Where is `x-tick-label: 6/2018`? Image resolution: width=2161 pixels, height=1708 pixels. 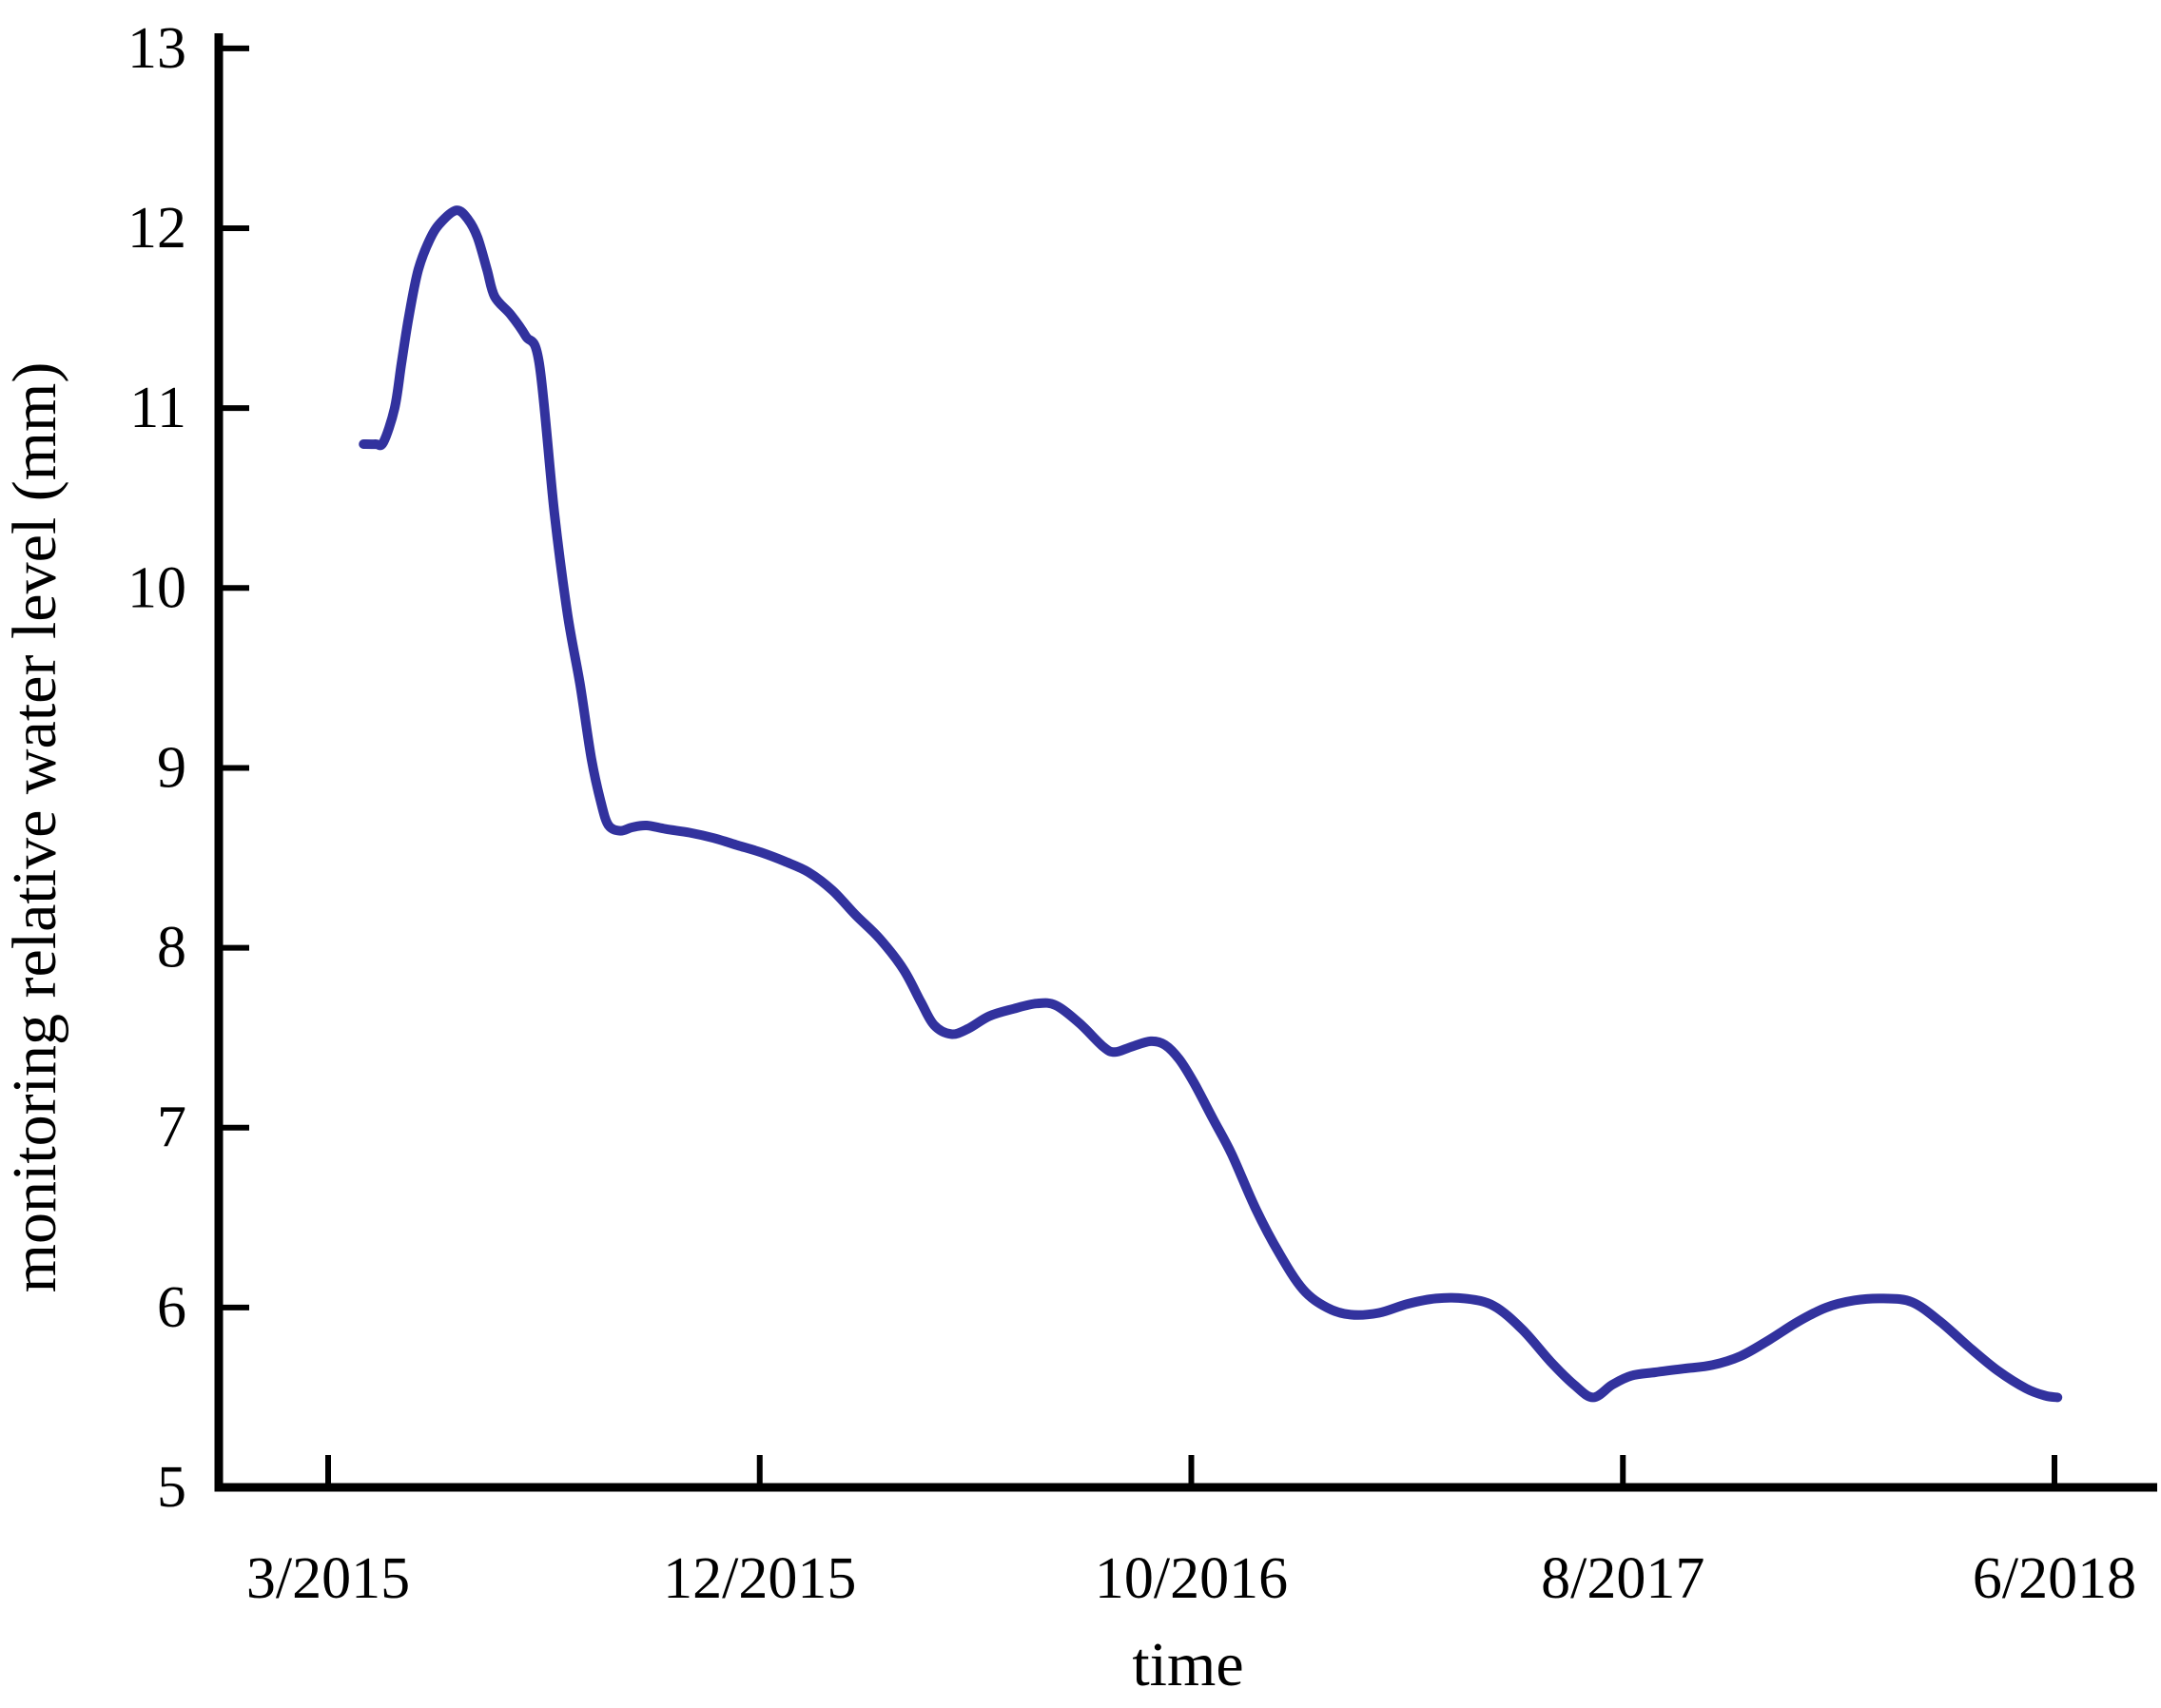 x-tick-label: 6/2018 is located at coordinates (2054, 1578).